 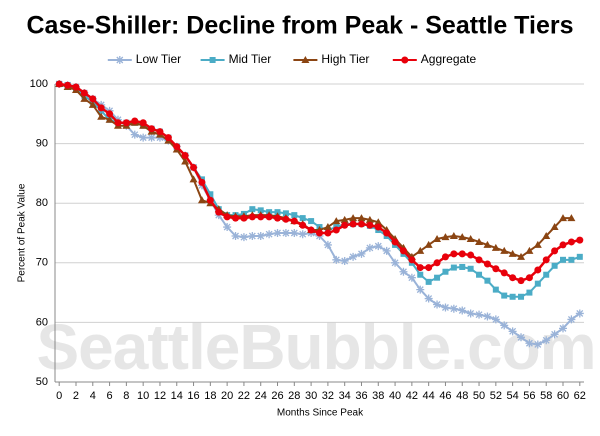 What do you see at coordinates (345, 396) in the screenshot?
I see `x-tick-label: 34` at bounding box center [345, 396].